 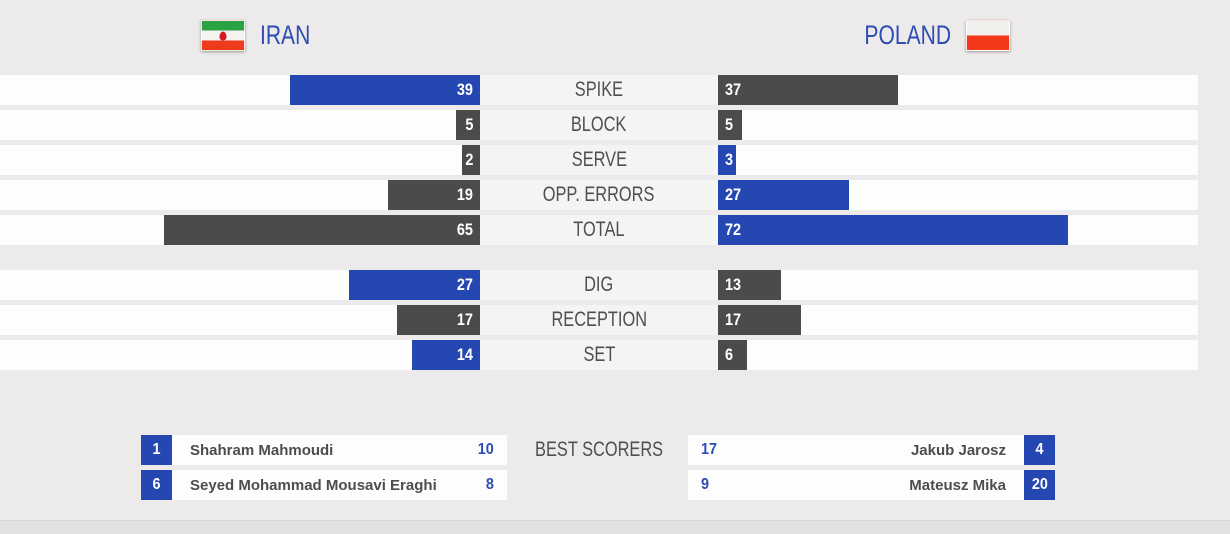 I want to click on stat-label-cell: BLOCK, so click(x=599, y=125).